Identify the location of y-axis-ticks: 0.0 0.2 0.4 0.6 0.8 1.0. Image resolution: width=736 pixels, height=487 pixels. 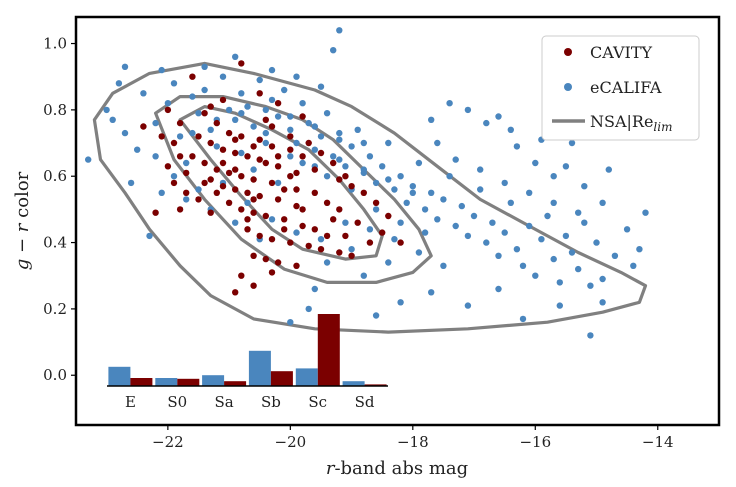
(59, 209).